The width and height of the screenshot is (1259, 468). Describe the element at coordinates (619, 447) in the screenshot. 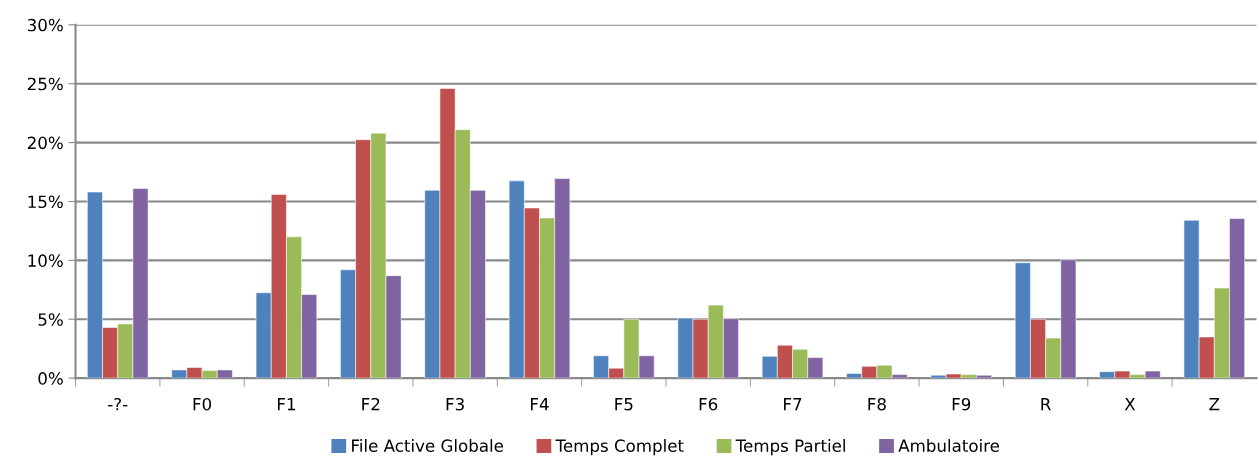

I see `legend-label: Temps Complet` at that location.